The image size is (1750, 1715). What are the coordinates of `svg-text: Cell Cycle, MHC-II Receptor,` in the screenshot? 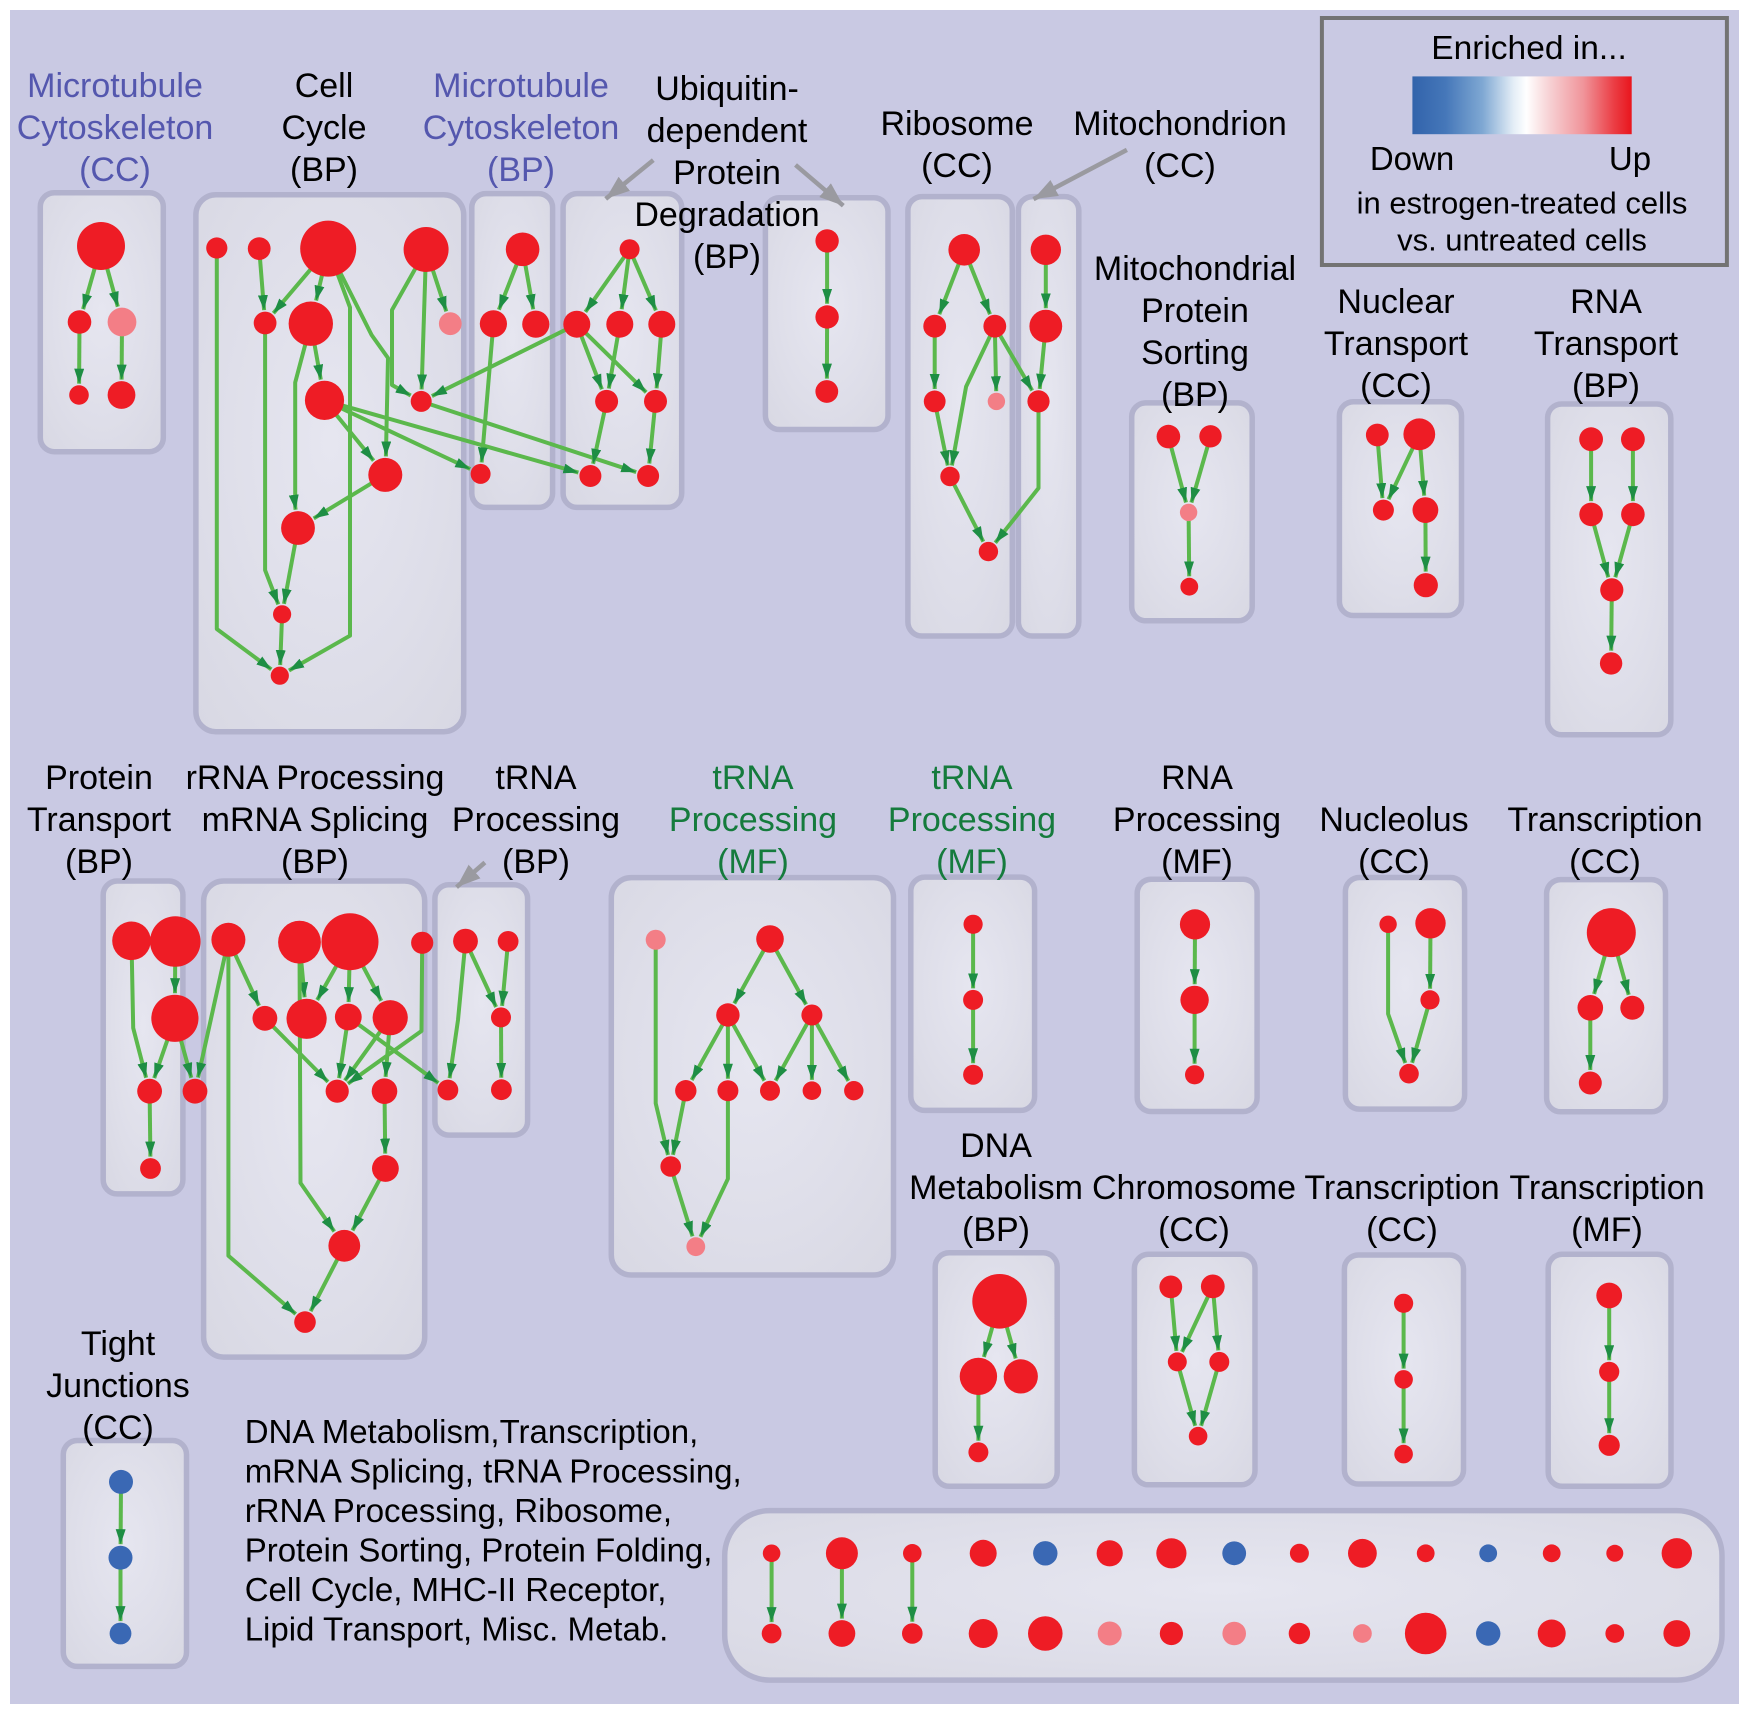 It's located at (456, 1589).